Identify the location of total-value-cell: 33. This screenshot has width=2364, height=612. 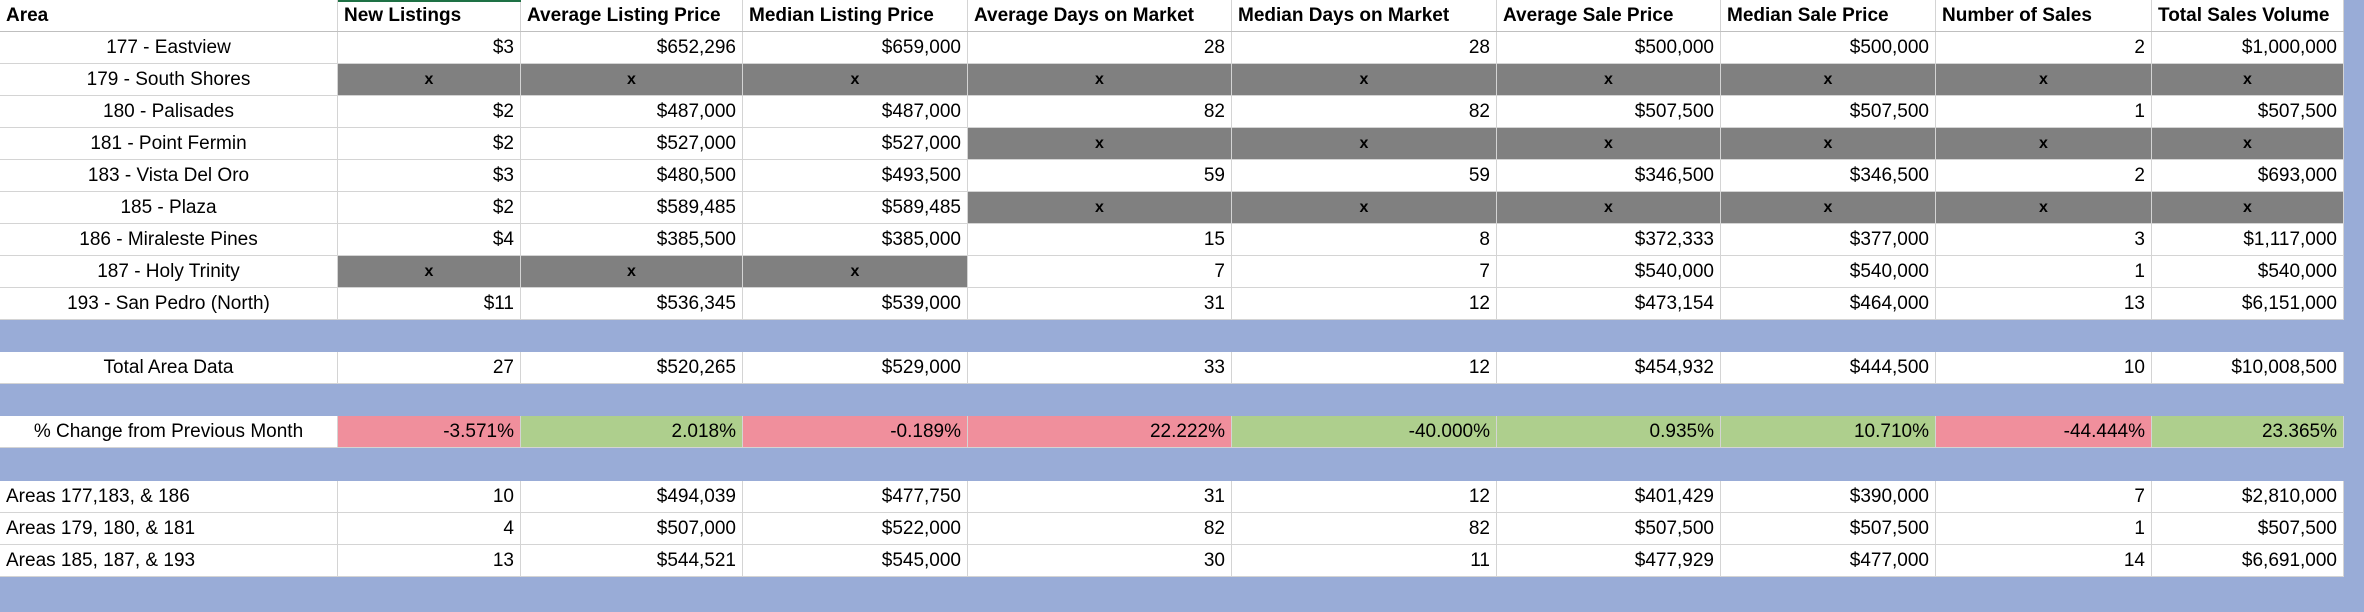
(1100, 368).